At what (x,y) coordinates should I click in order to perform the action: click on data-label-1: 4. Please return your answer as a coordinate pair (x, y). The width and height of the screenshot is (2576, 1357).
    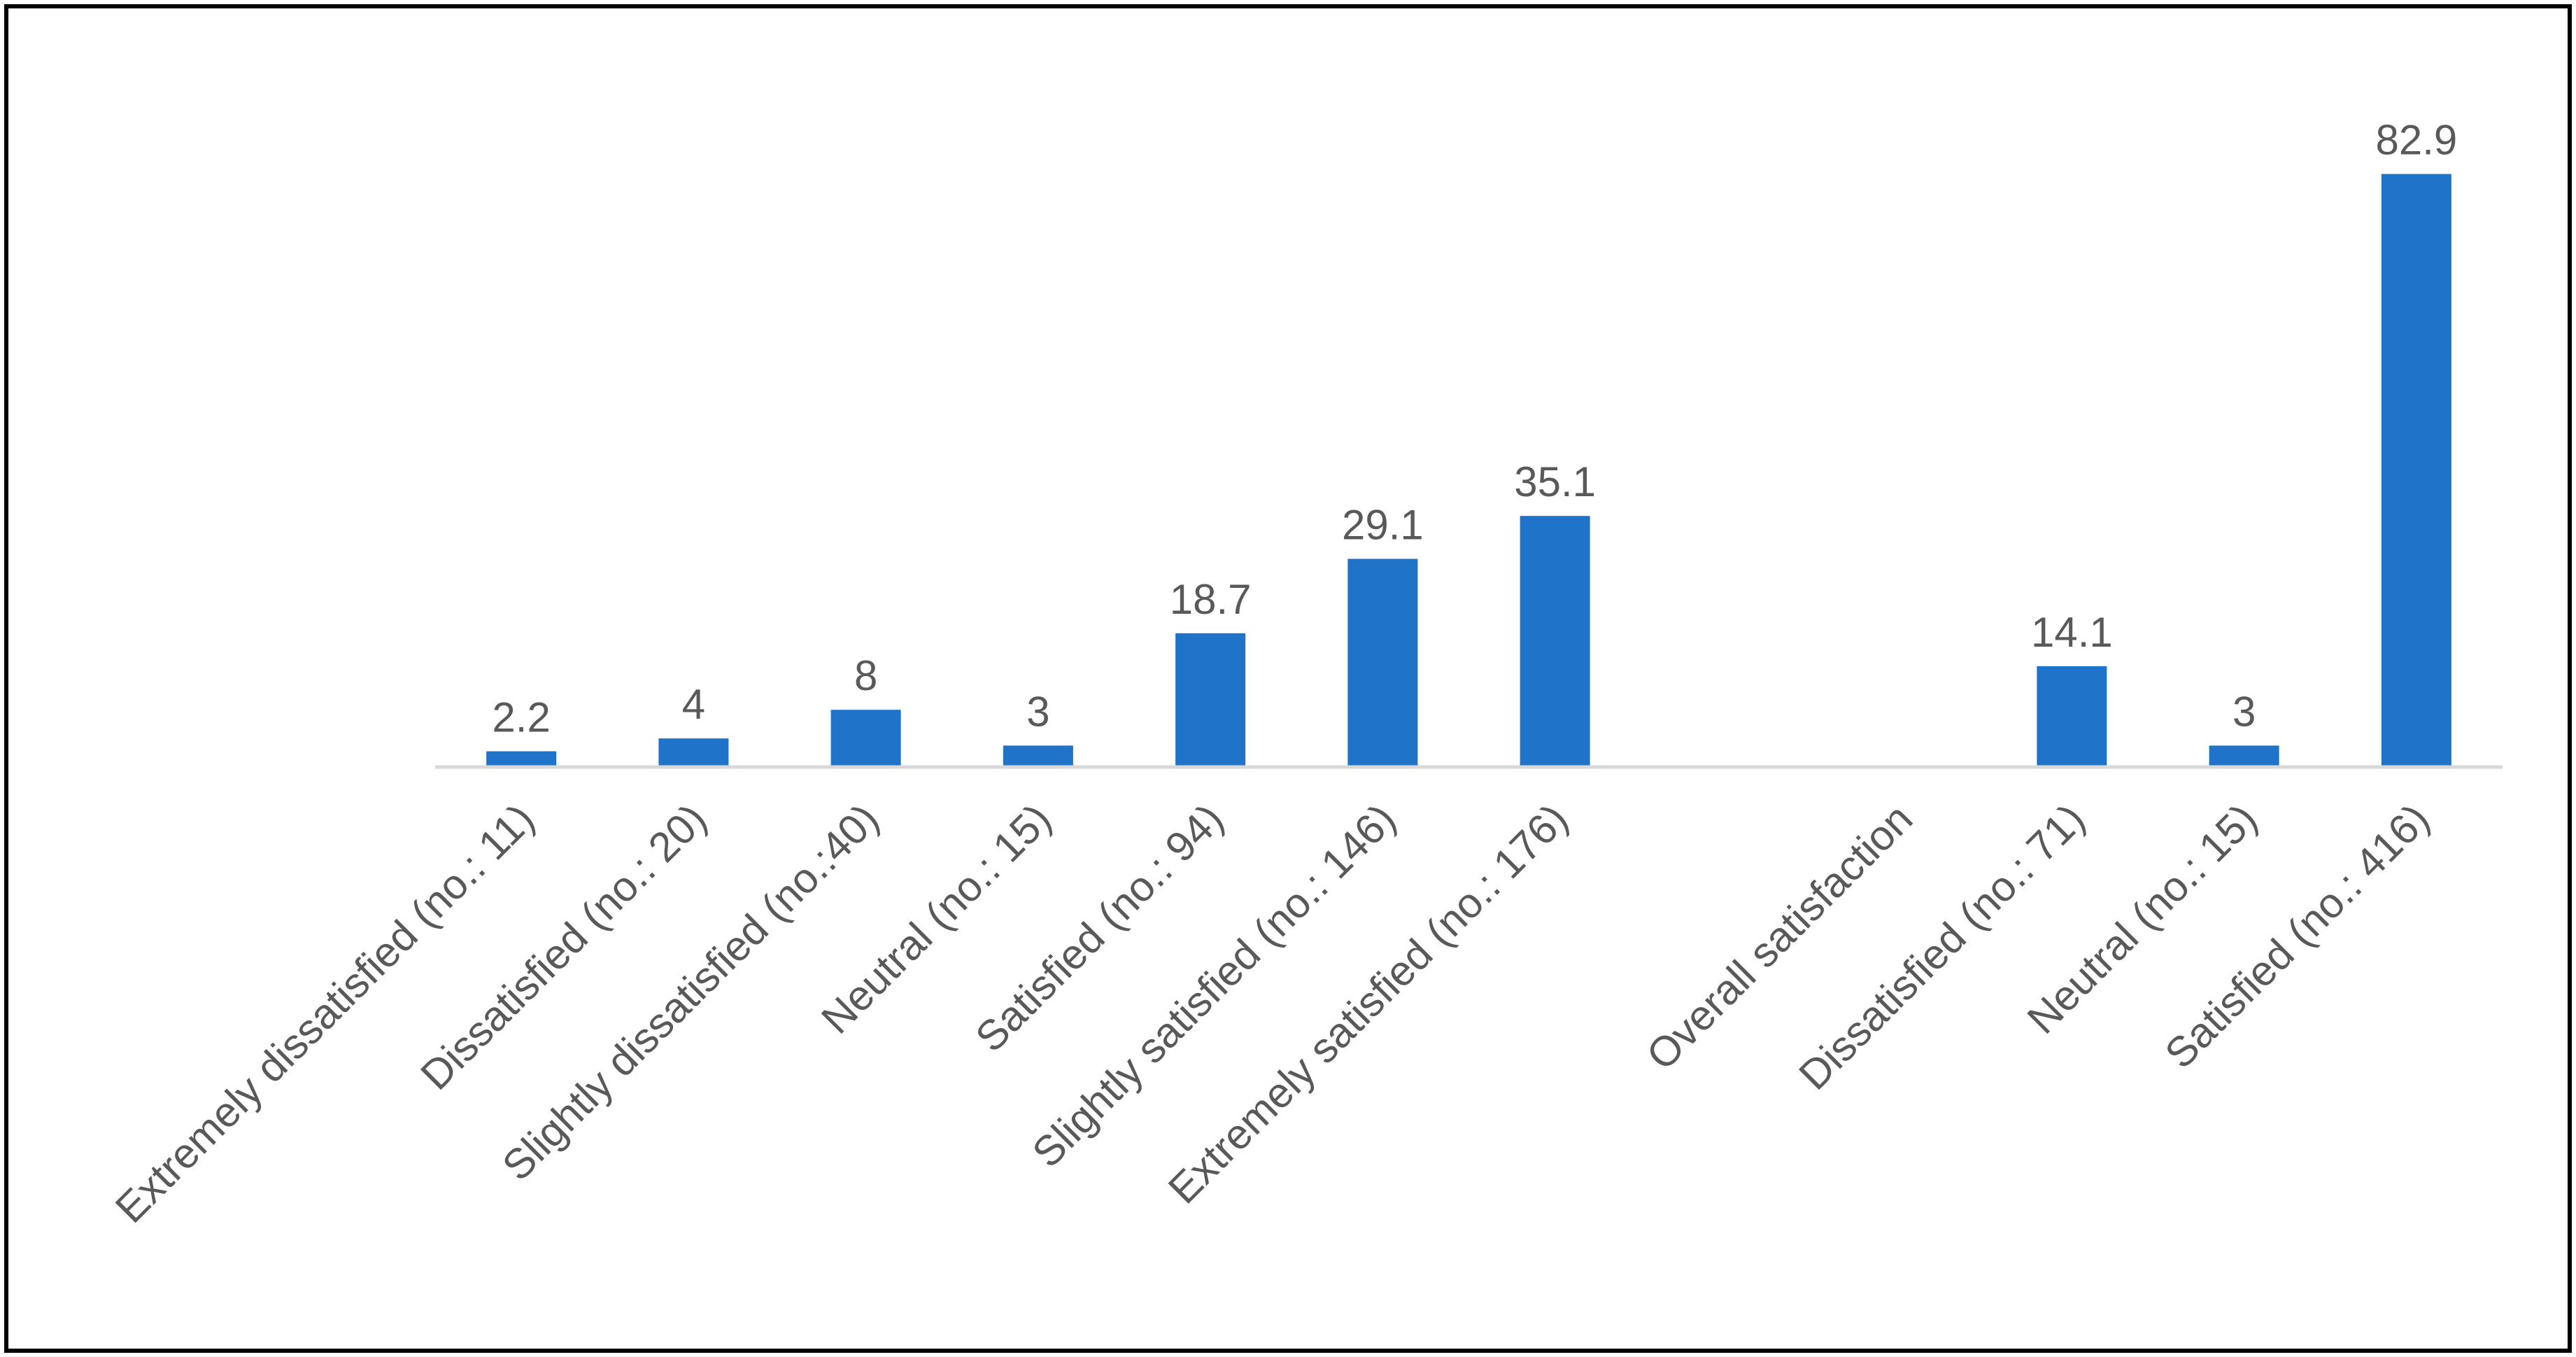
    Looking at the image, I should click on (693, 704).